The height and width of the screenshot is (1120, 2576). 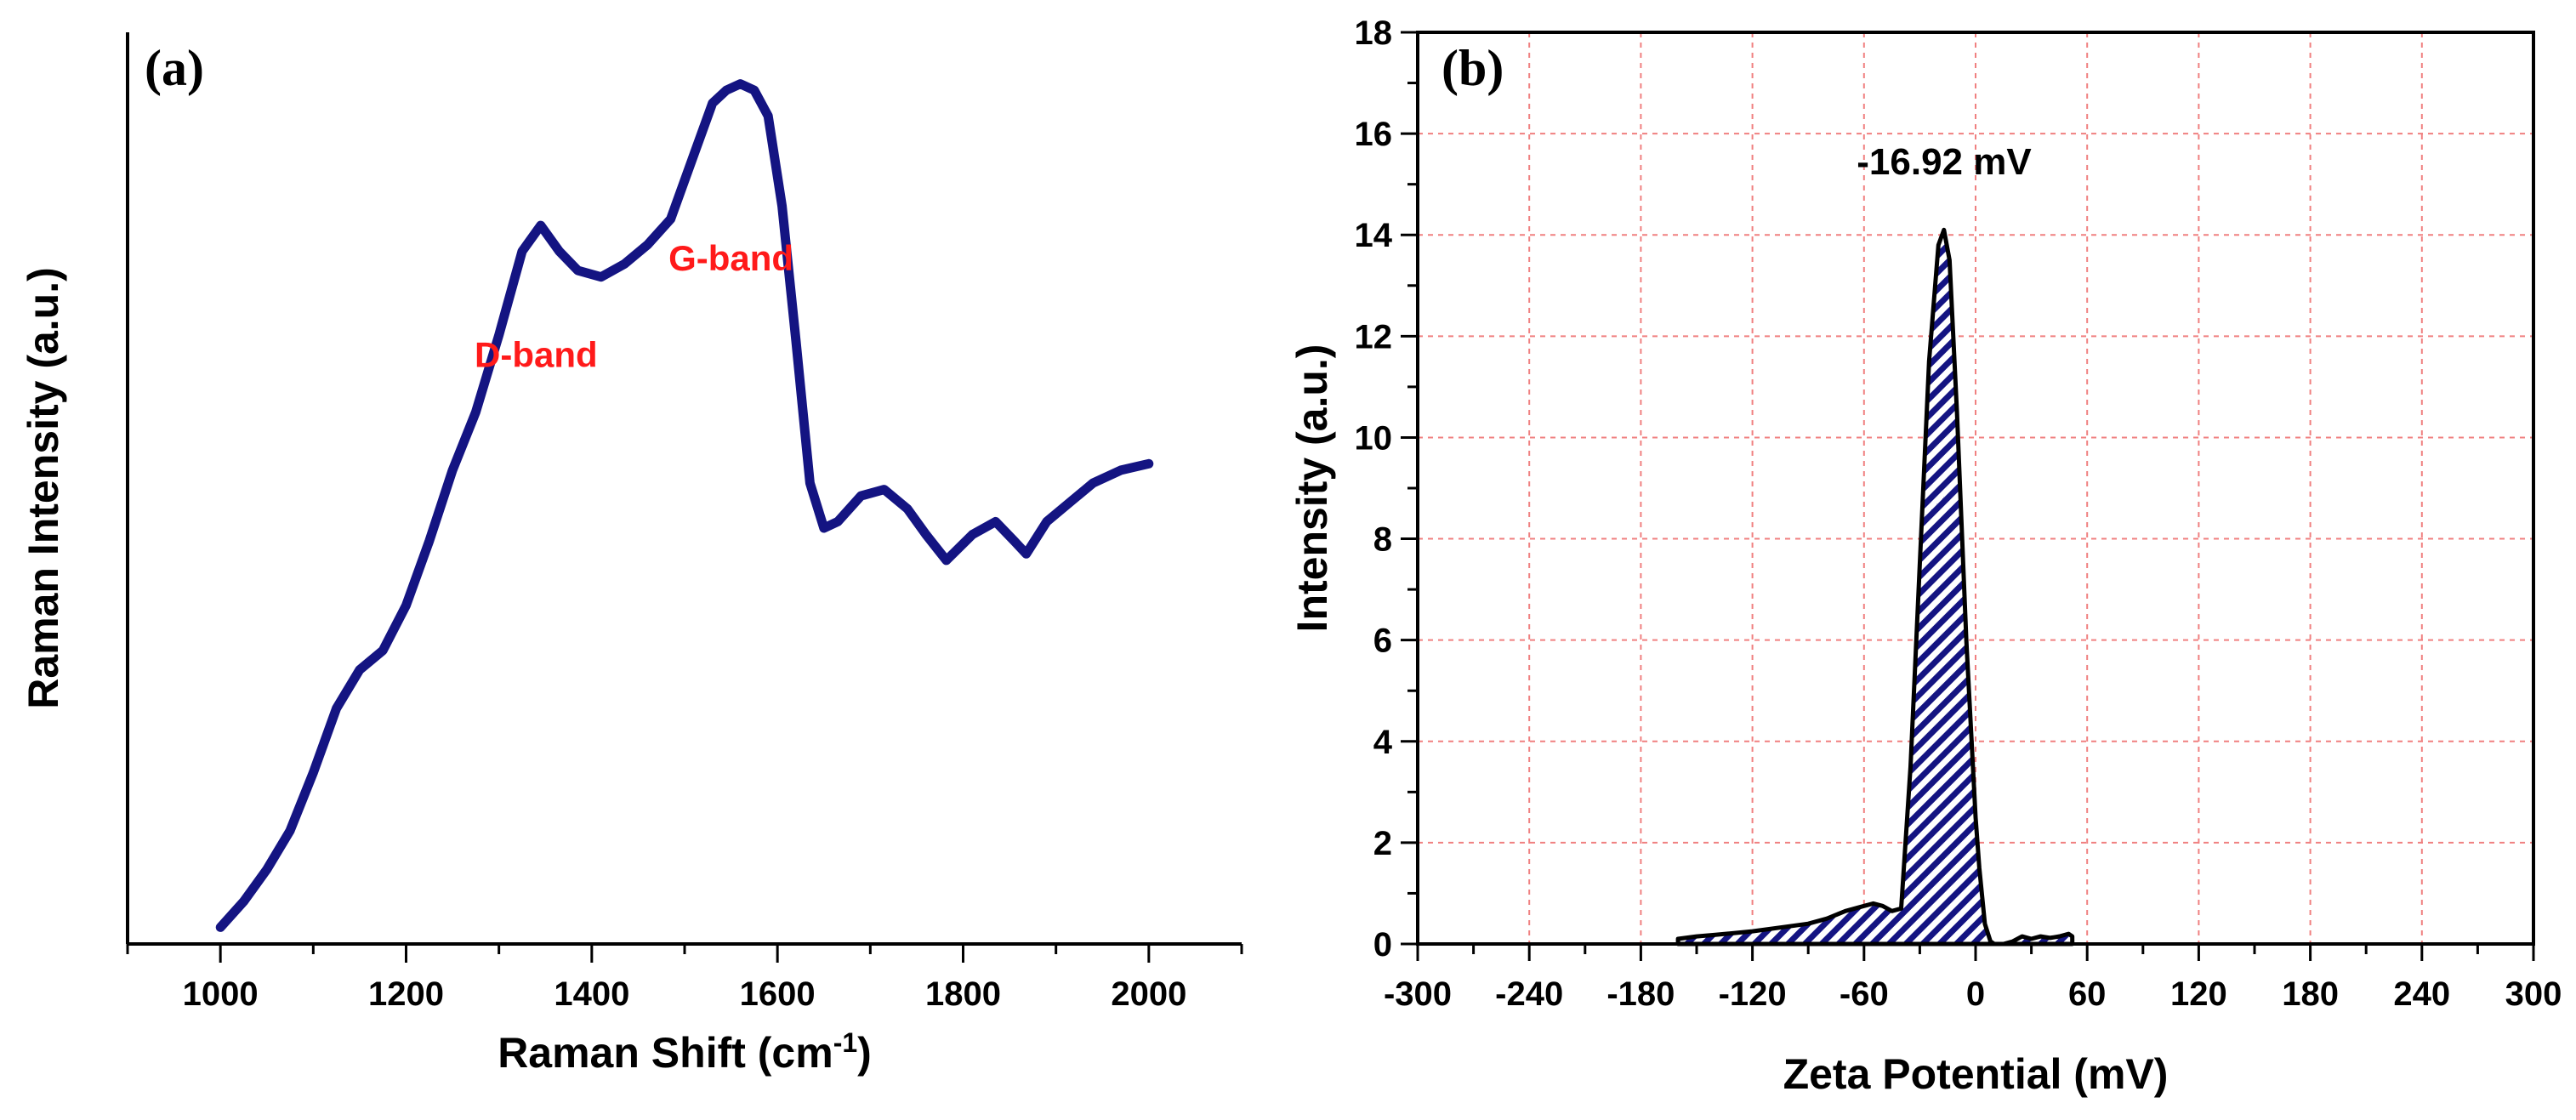 What do you see at coordinates (1529, 994) in the screenshot?
I see `panel-b-x-tick-label: -240` at bounding box center [1529, 994].